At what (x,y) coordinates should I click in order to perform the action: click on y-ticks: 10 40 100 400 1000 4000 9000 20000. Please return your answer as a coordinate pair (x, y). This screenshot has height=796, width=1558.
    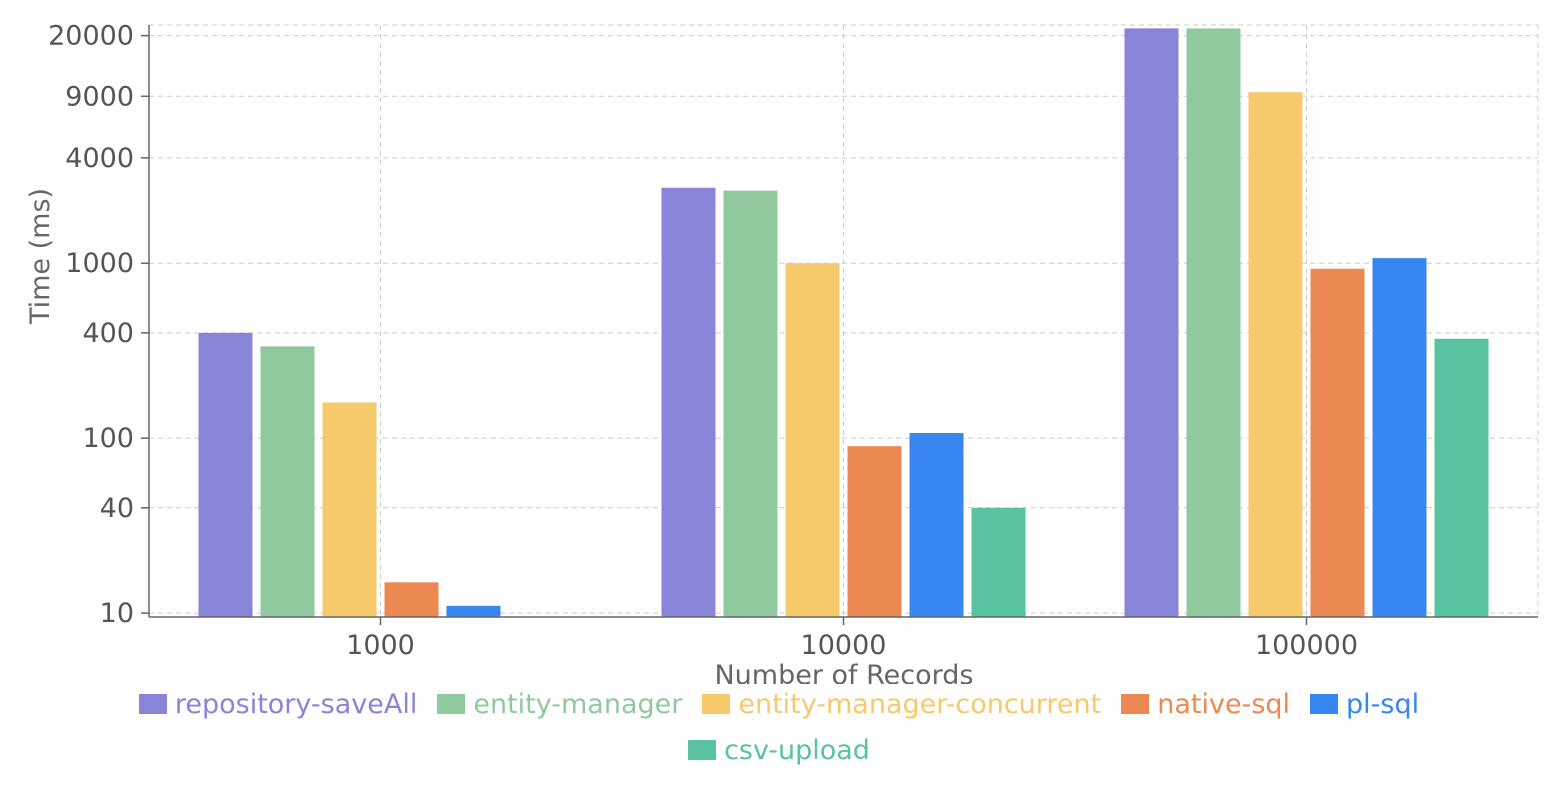
    Looking at the image, I should click on (98, 325).